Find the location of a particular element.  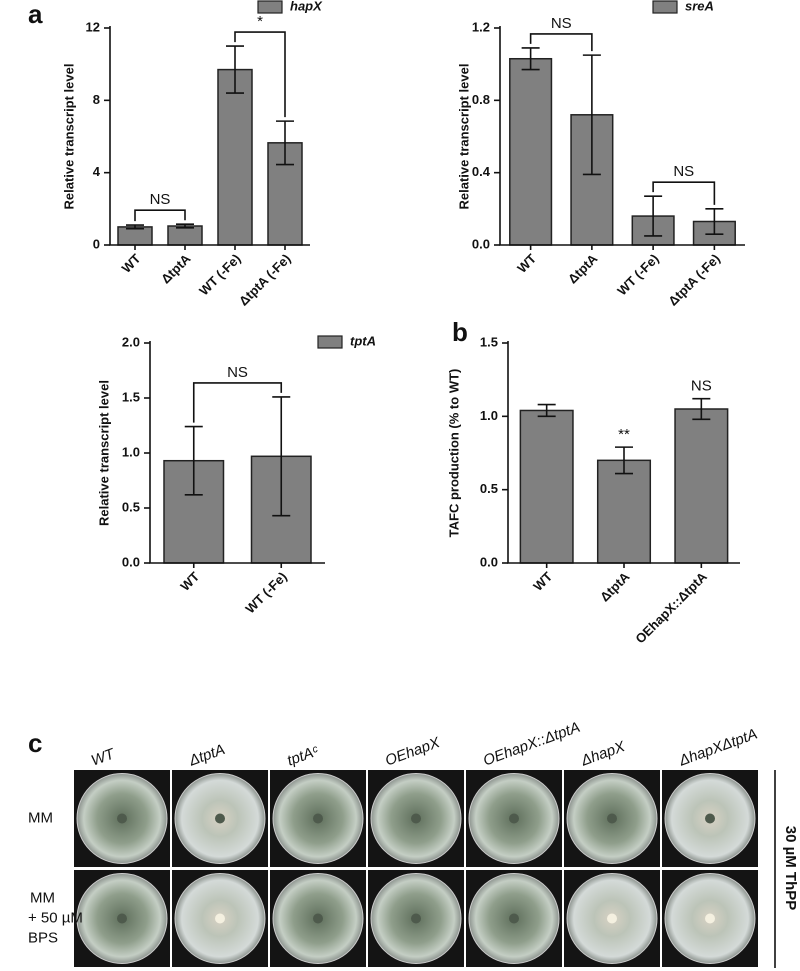

significance-label: * is located at coordinates (260, 21).